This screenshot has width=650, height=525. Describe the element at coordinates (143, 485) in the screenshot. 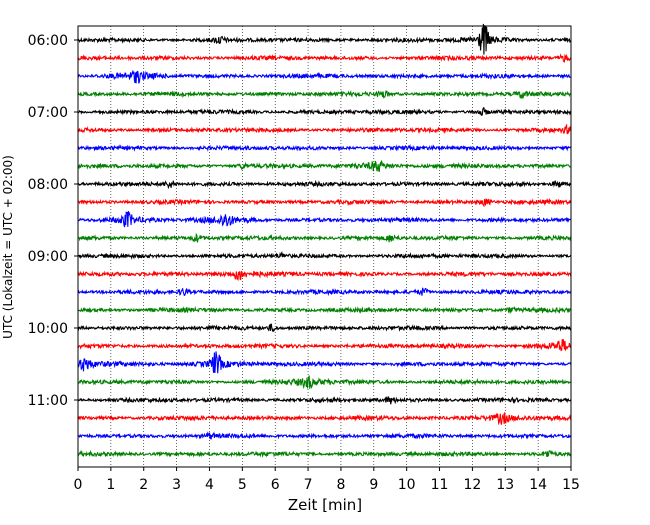

I see `x-tick-label: 2` at that location.